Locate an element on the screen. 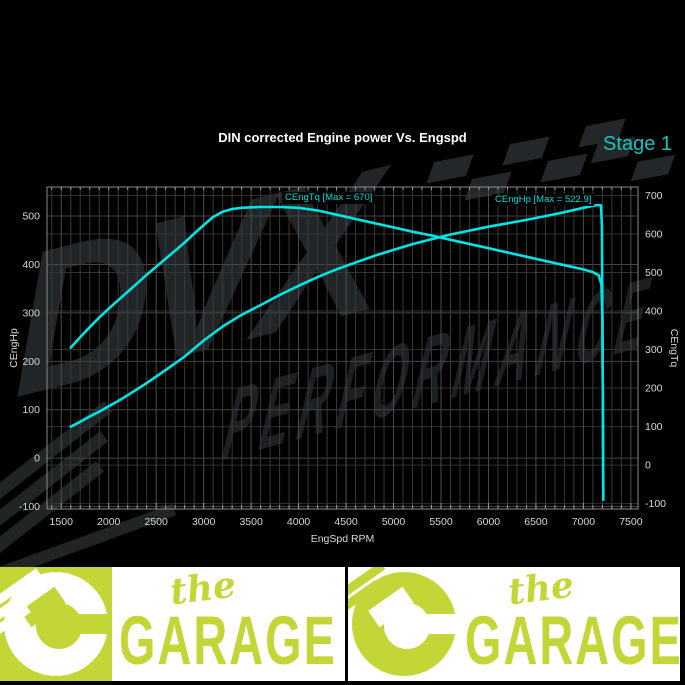  x-tick-label: 7500 is located at coordinates (631, 522).